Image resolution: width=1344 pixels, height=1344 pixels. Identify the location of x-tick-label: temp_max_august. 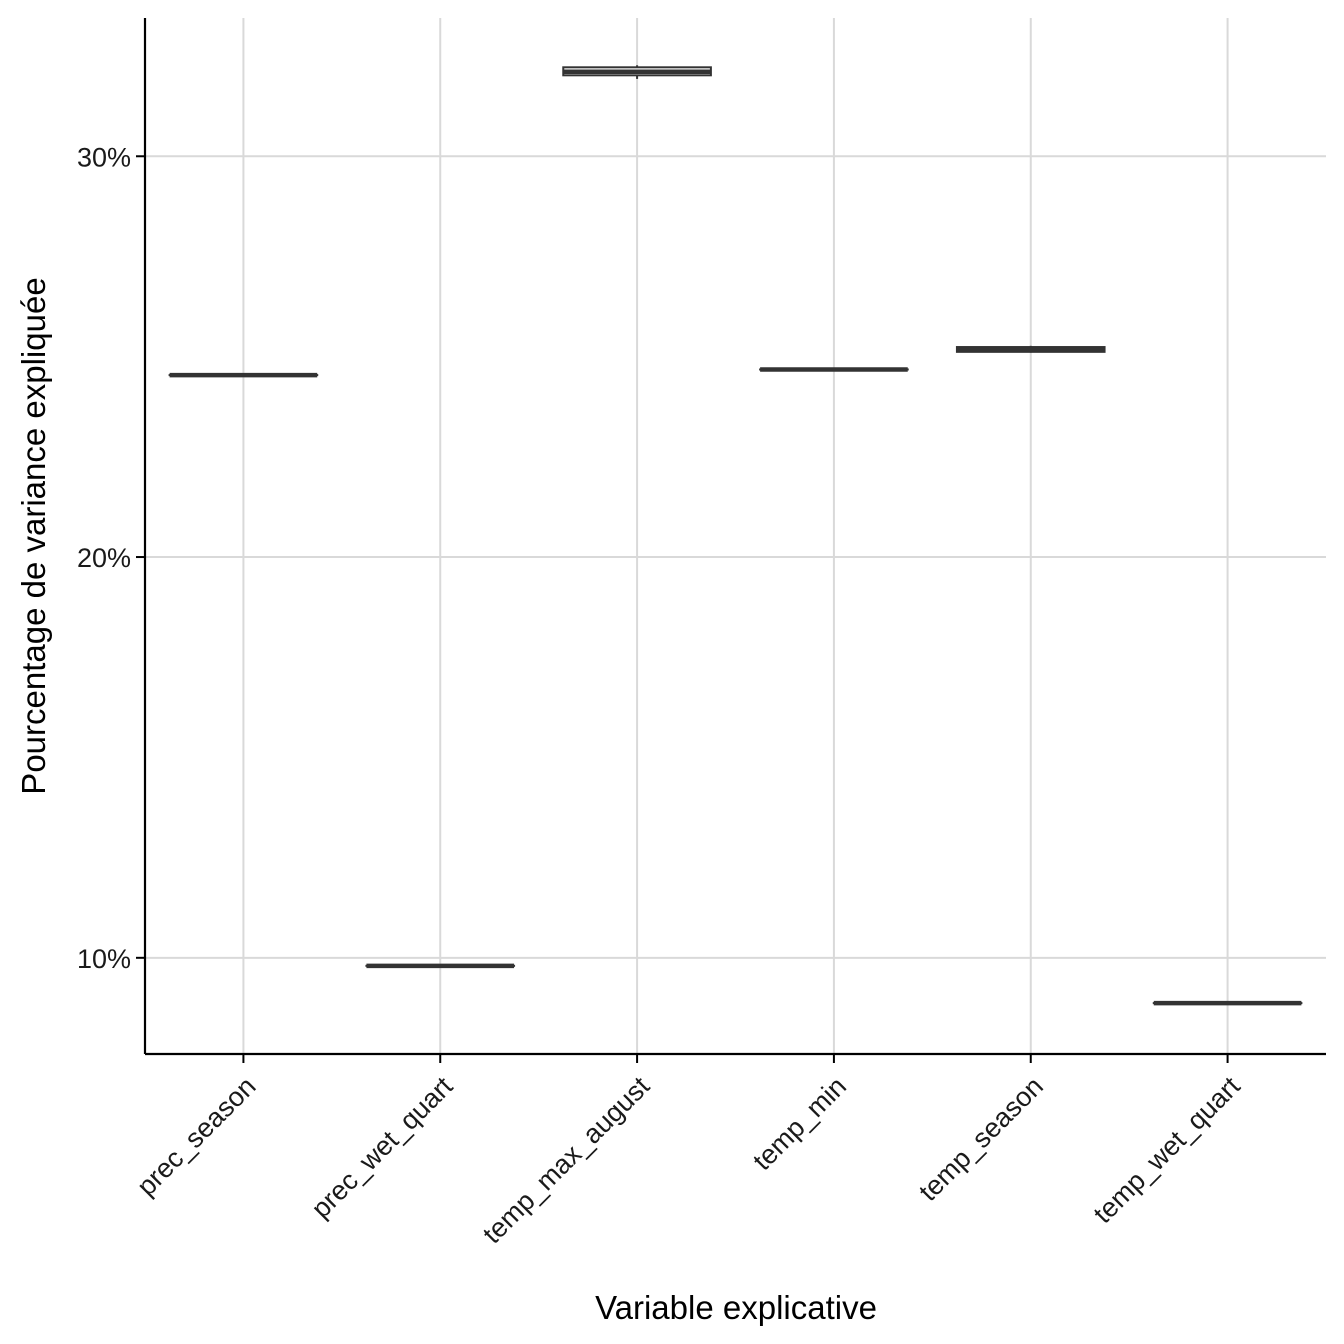
(566, 1160).